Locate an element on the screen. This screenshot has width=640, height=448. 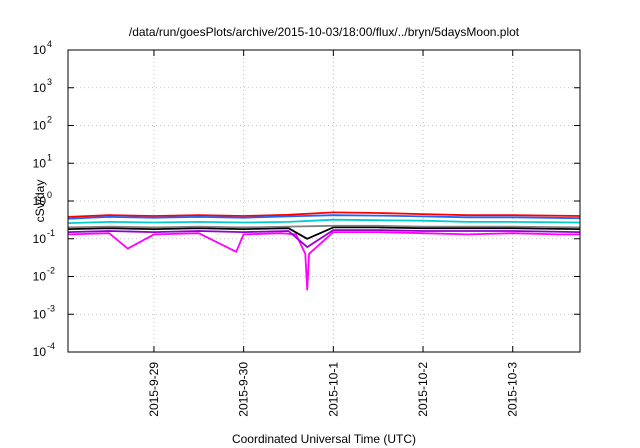
x-axis-label: Coordinated Universal Time (UTC) is located at coordinates (324, 439).